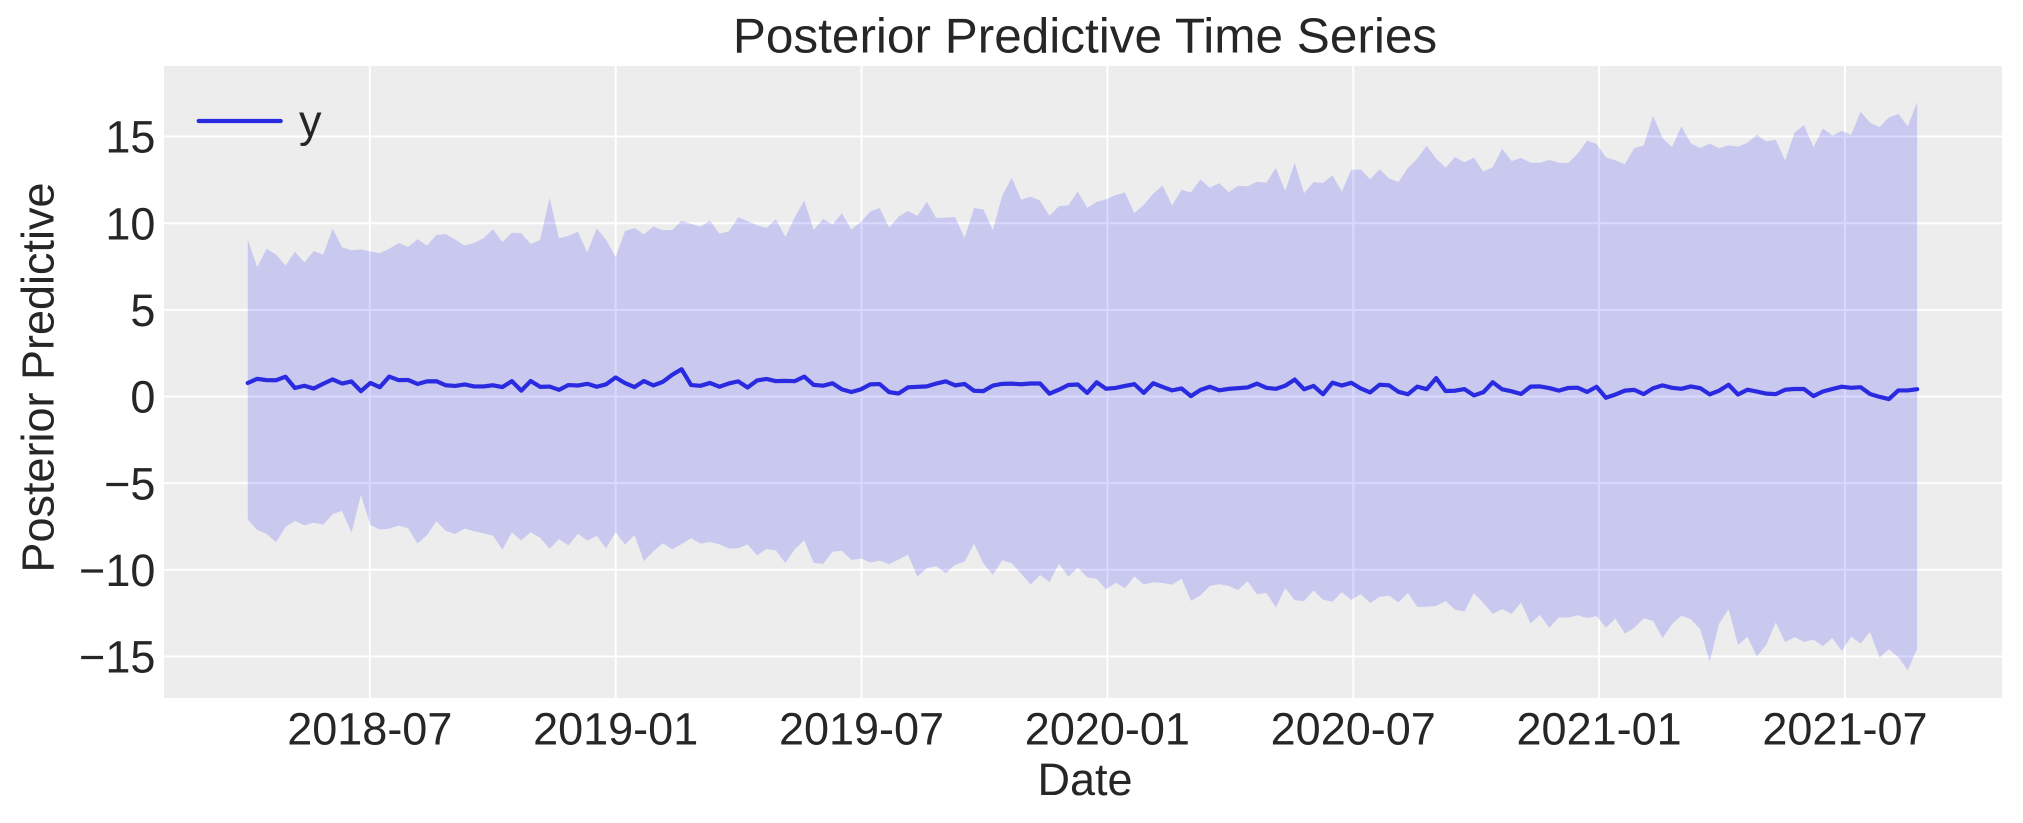 The height and width of the screenshot is (823, 2023). What do you see at coordinates (1085, 36) in the screenshot?
I see `svg-text:Posterior Predictive Time Seri: Posterior Predictive Time Series` at bounding box center [1085, 36].